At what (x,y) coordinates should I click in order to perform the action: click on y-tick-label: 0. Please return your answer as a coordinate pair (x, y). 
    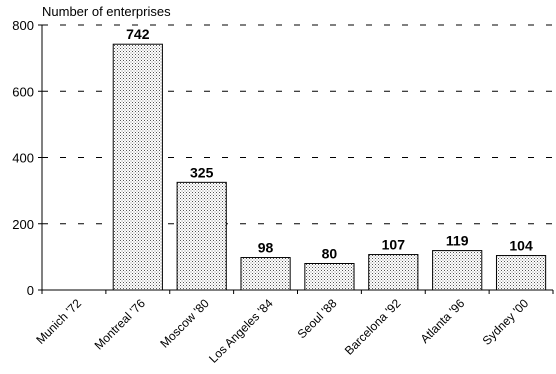
    Looking at the image, I should click on (30, 290).